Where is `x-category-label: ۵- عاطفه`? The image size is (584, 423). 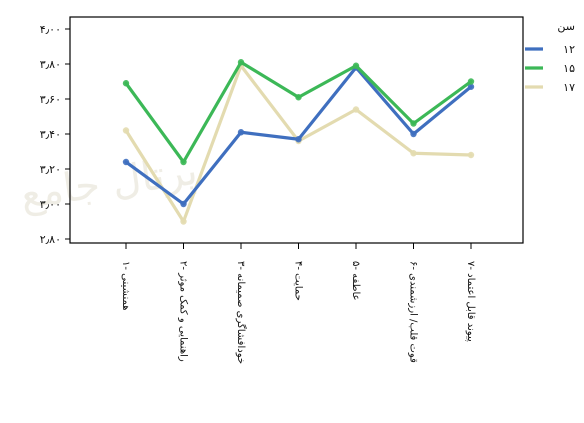 x-category-label: ۵- عاطفه is located at coordinates (355, 281).